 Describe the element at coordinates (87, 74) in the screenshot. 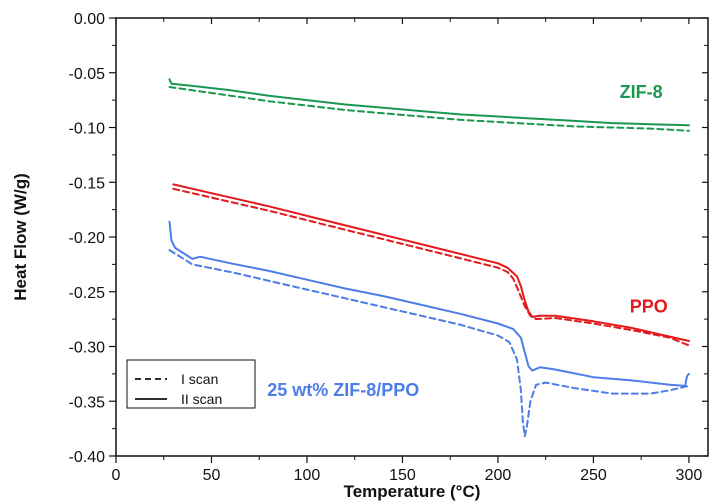

I see `y-tick-label: -0.05` at that location.